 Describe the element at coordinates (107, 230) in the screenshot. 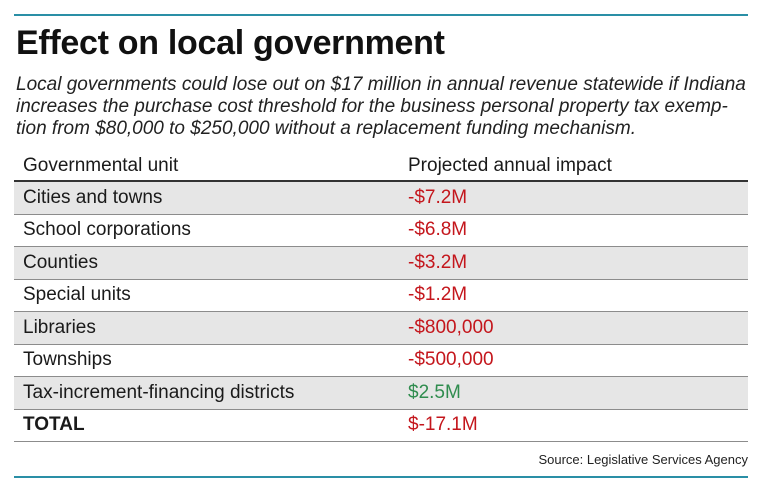

I see `unit-cell: School corporations` at that location.